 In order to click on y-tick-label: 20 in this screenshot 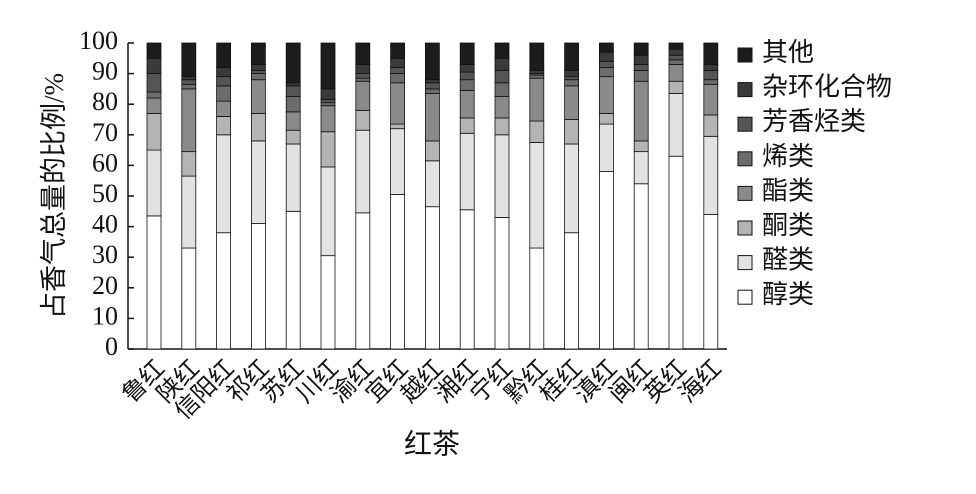, I will do `click(105, 285)`.